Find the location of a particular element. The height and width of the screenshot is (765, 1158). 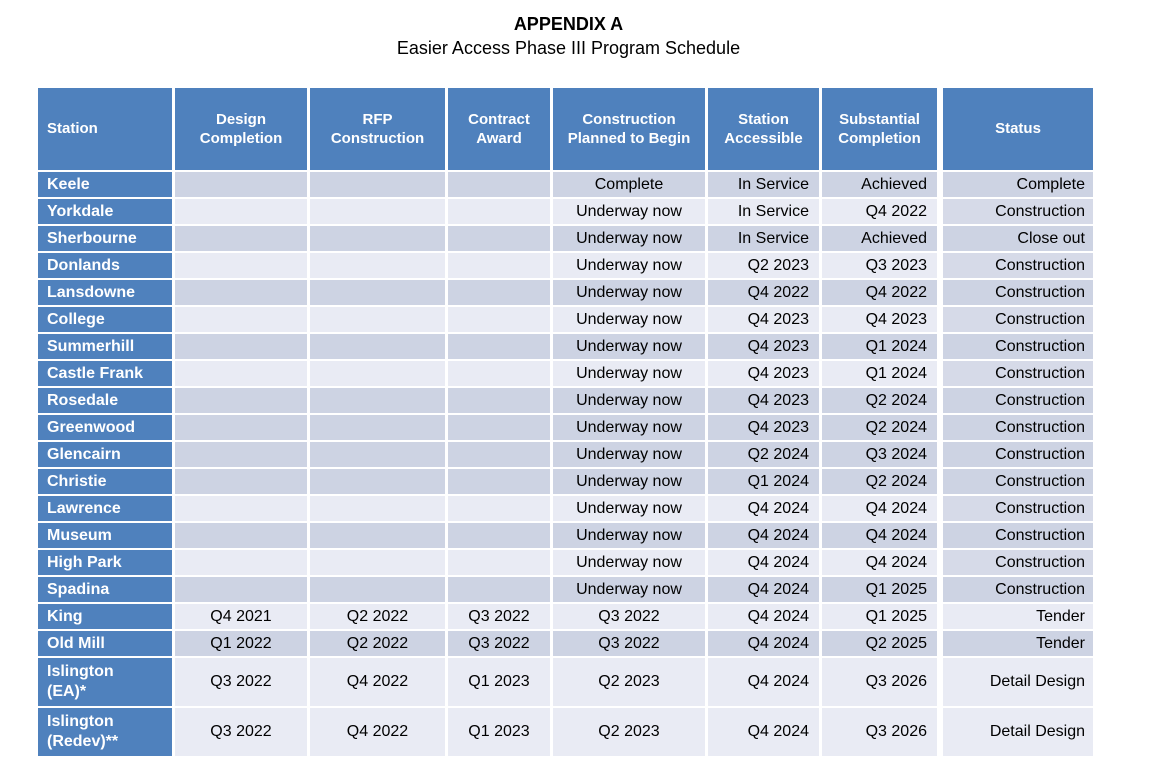

cell-design: Q3 2022 is located at coordinates (241, 732).